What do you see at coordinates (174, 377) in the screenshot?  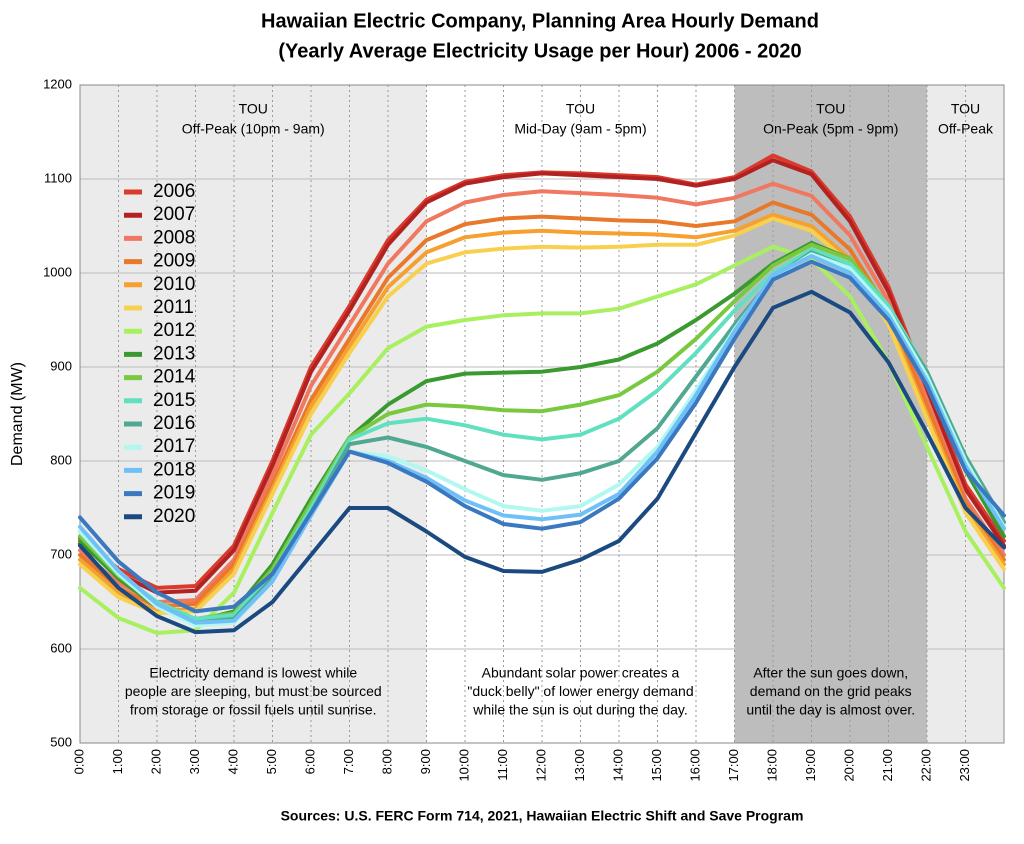 I see `legend-label: 2014` at bounding box center [174, 377].